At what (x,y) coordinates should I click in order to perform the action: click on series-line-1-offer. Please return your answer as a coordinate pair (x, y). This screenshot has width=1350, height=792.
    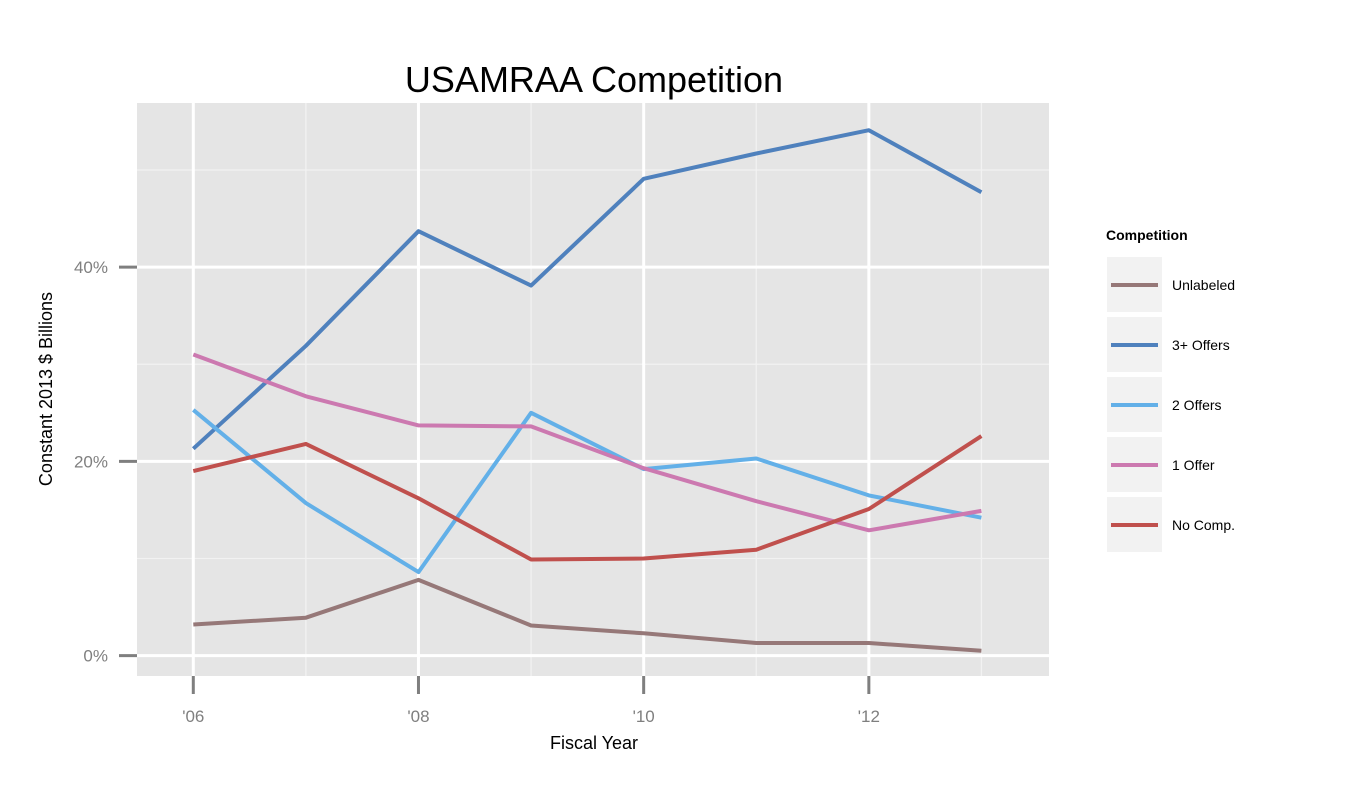
    Looking at the image, I should click on (587, 442).